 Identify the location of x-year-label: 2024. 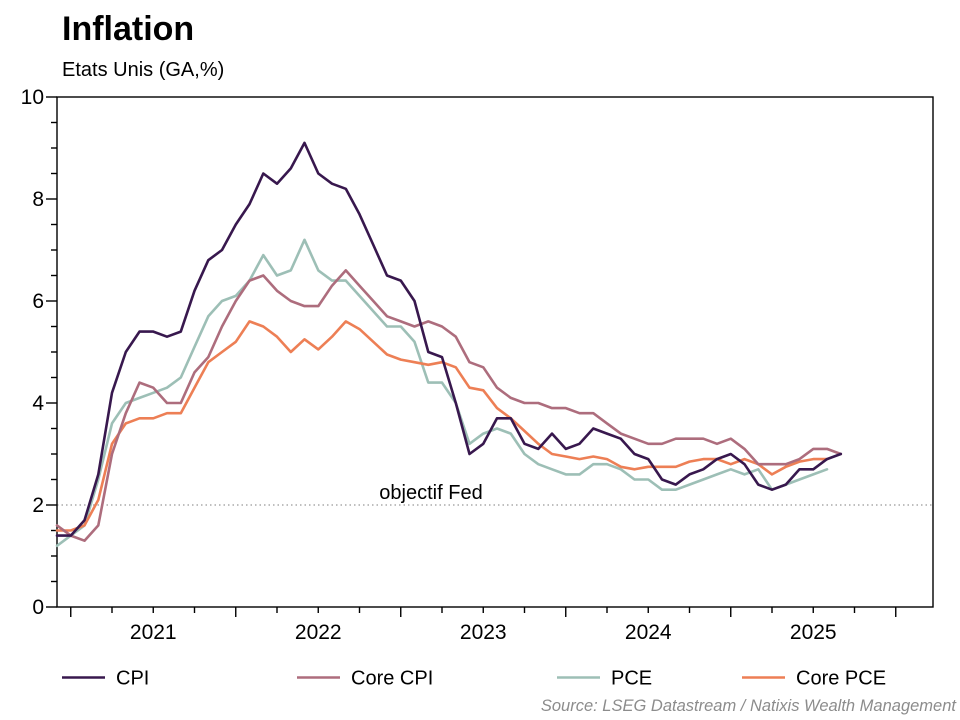
(648, 632).